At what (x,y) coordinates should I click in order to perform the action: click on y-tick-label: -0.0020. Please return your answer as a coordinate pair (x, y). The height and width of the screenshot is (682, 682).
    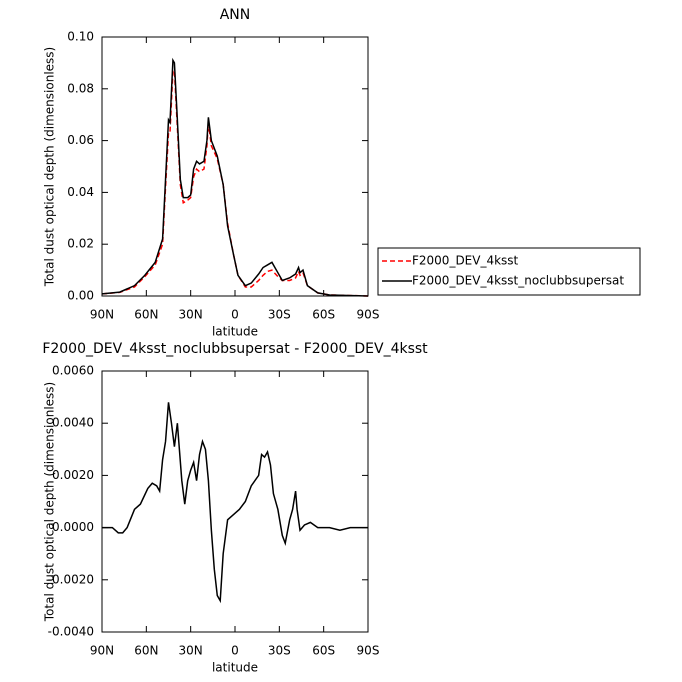
    Looking at the image, I should click on (71, 579).